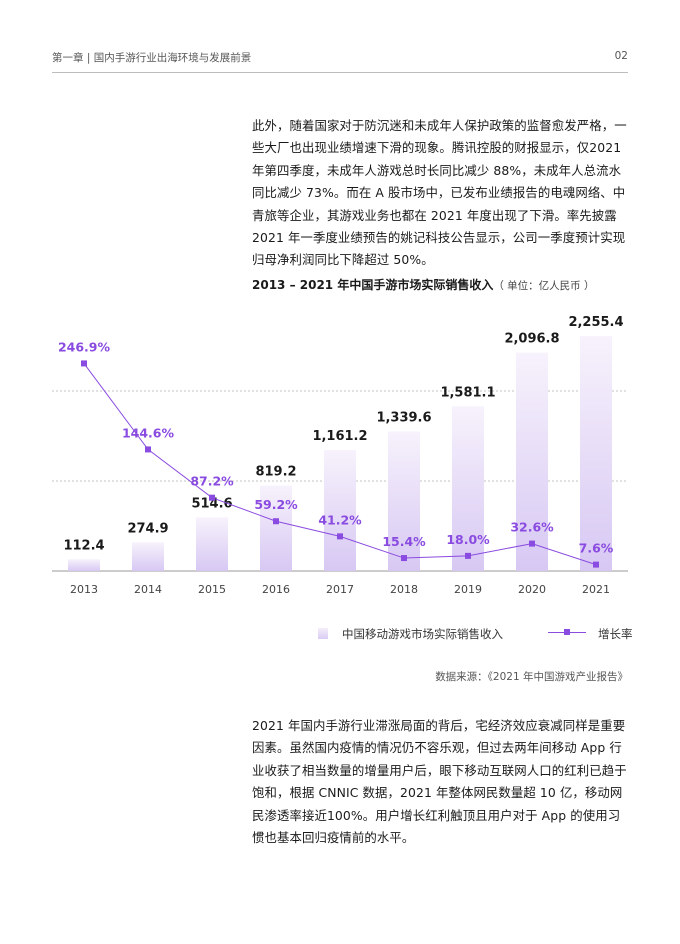 This screenshot has height=944, width=680. I want to click on chapter-title: 第一章 | 国内手游行业出海环境与发展前景, so click(152, 58).